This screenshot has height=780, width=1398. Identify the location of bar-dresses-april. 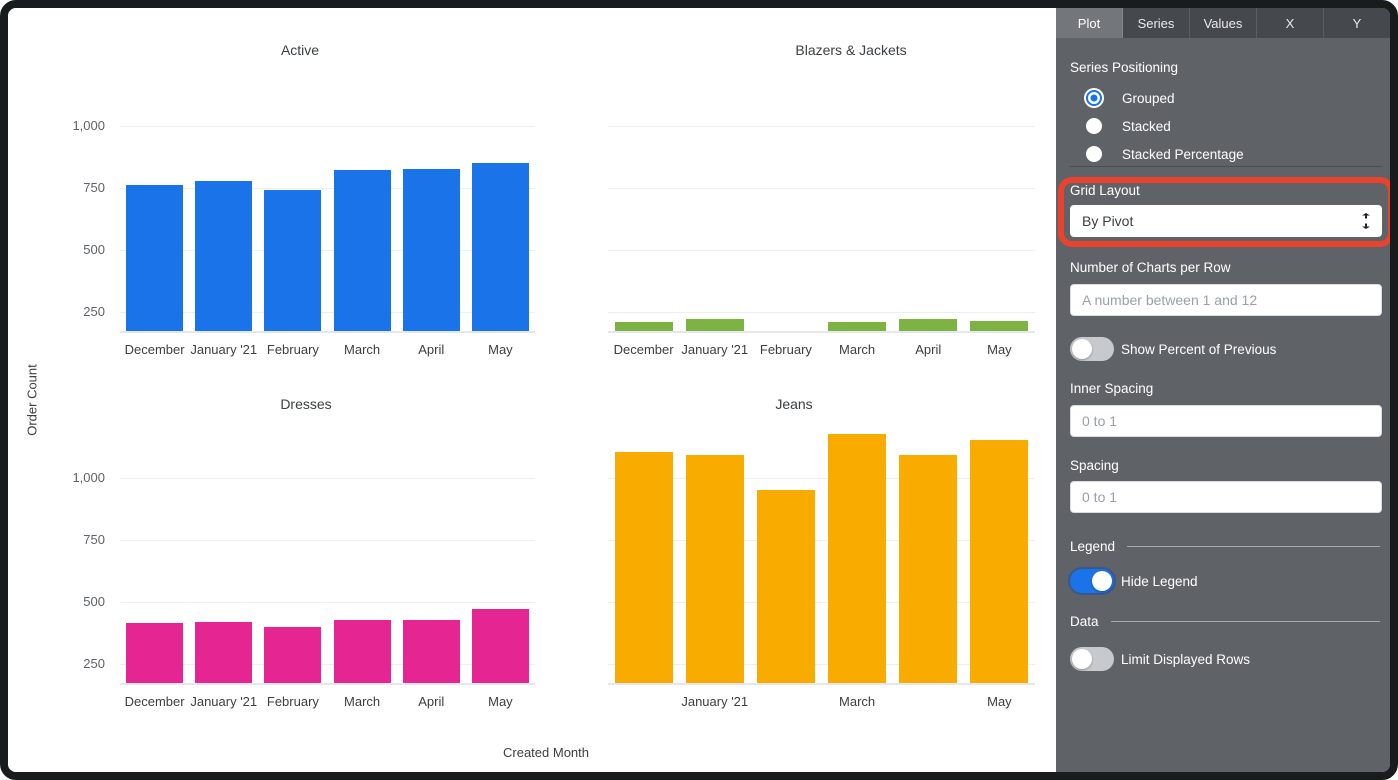
(431, 651).